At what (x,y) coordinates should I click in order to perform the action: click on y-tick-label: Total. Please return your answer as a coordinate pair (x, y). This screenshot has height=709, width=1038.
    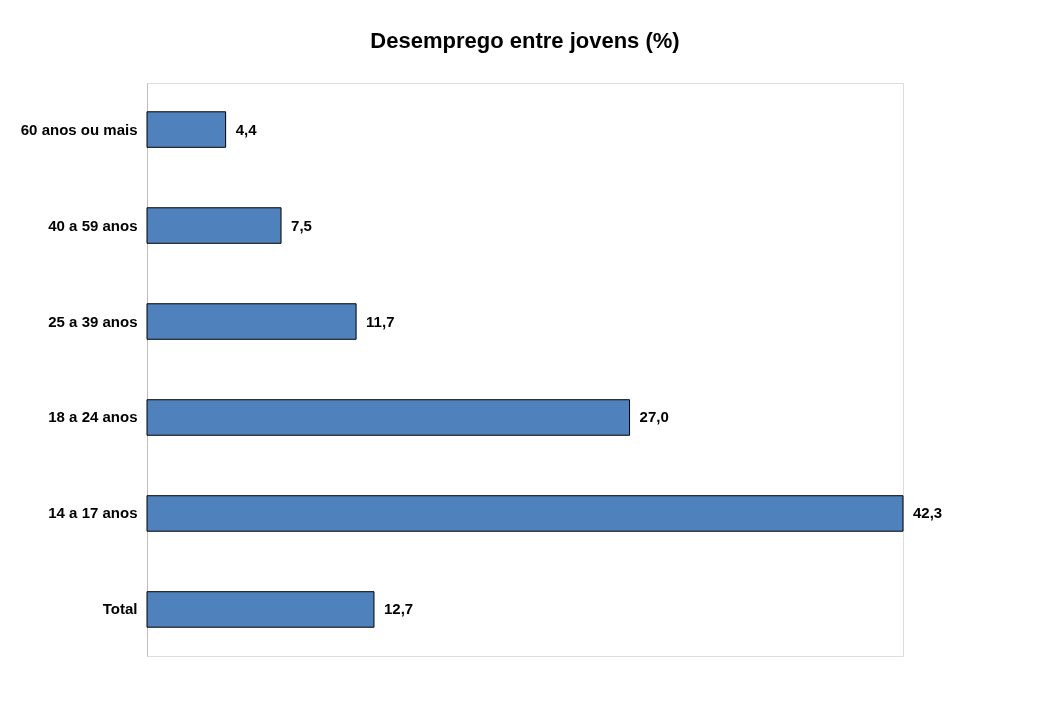
    Looking at the image, I should click on (120, 609).